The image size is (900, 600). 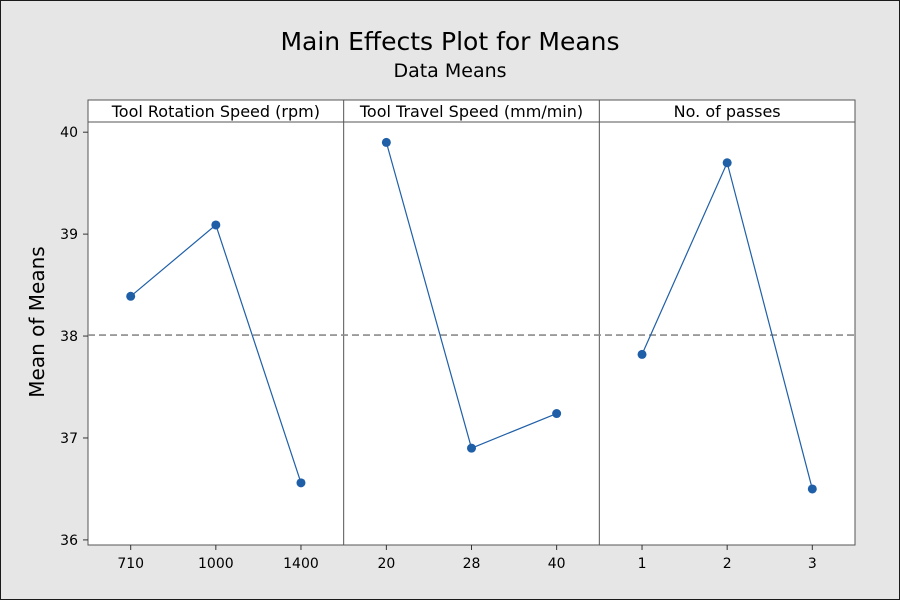 What do you see at coordinates (69, 439) in the screenshot?
I see `y-tick-label: 37` at bounding box center [69, 439].